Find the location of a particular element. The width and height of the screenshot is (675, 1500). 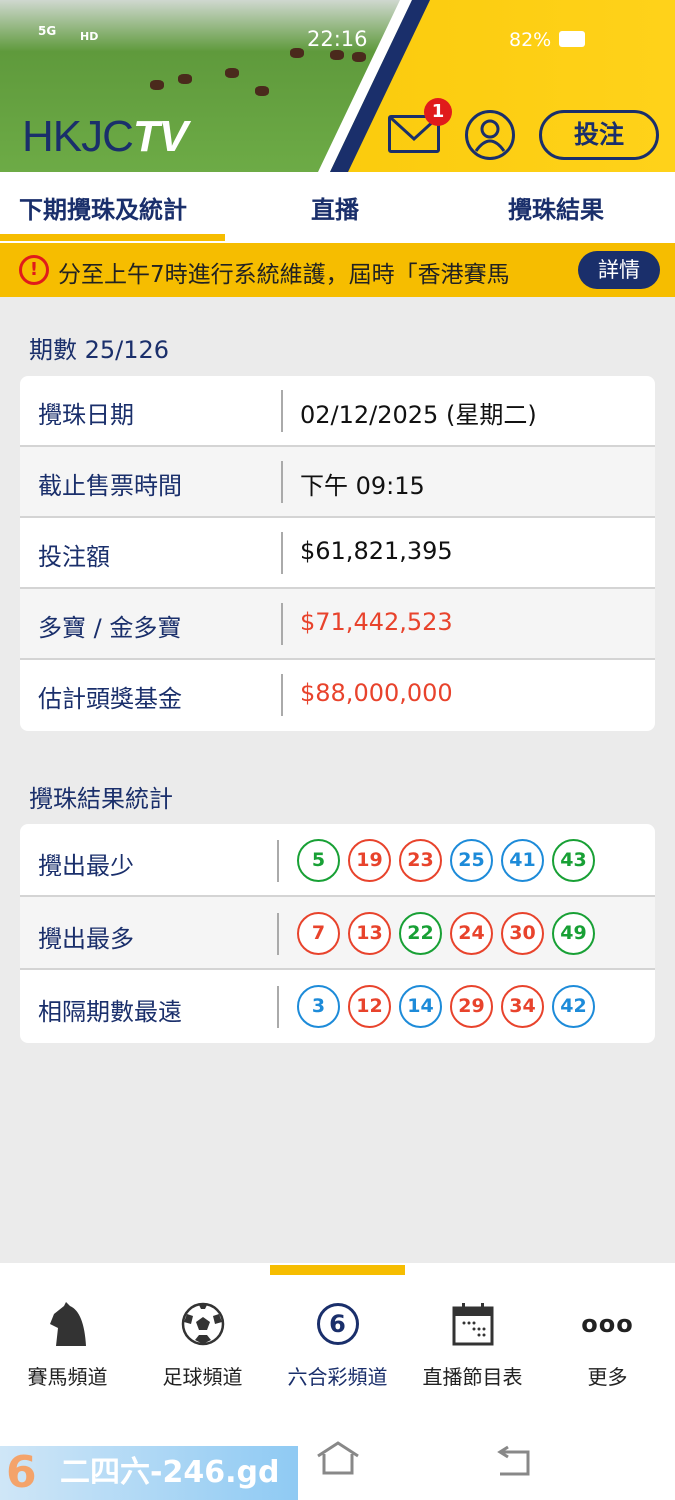

number-ball: 42 is located at coordinates (573, 1006).